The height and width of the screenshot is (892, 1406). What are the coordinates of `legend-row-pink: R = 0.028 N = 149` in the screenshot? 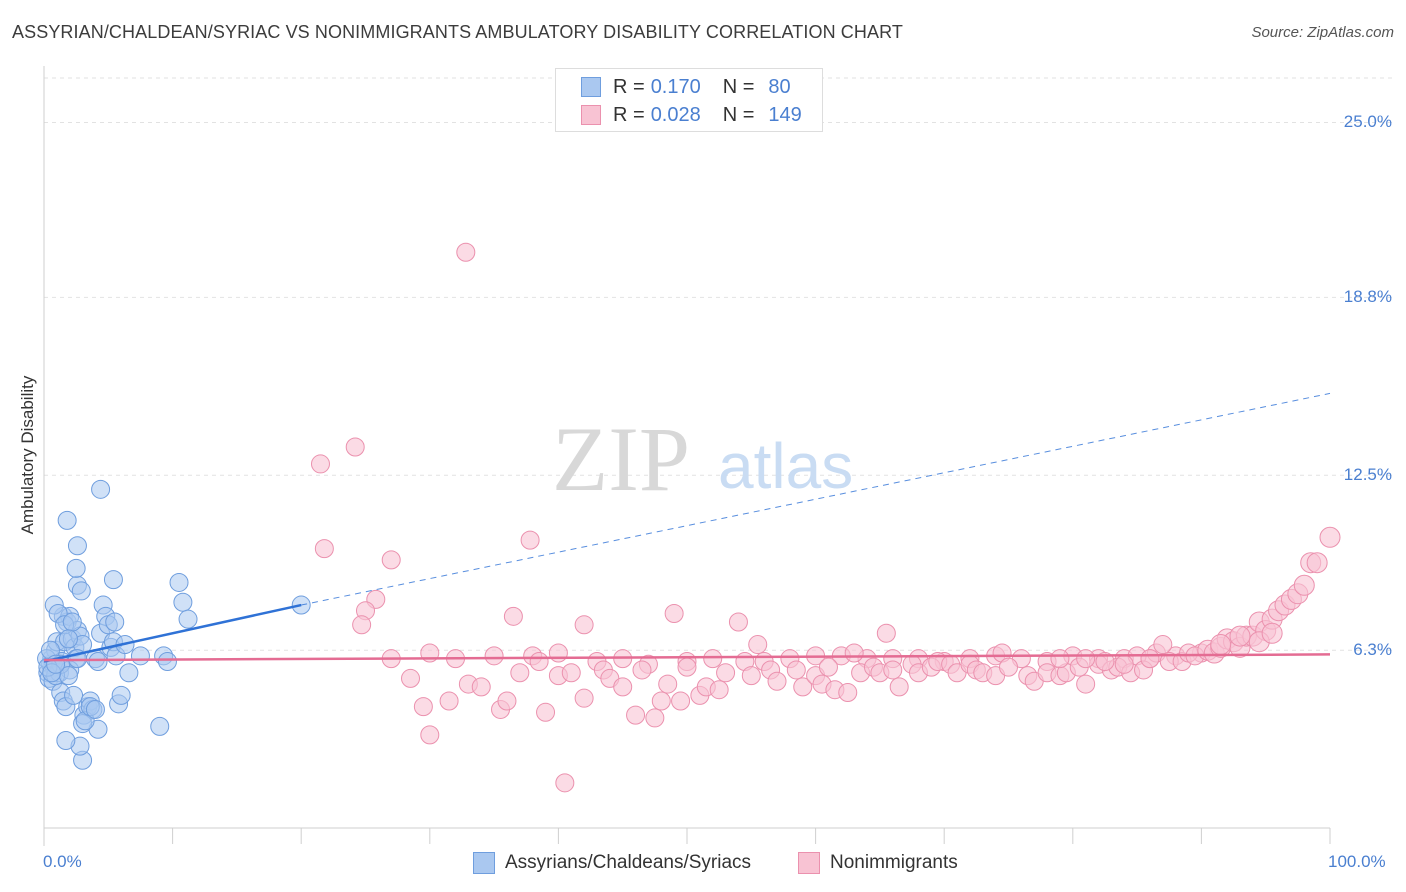 It's located at (691, 115).